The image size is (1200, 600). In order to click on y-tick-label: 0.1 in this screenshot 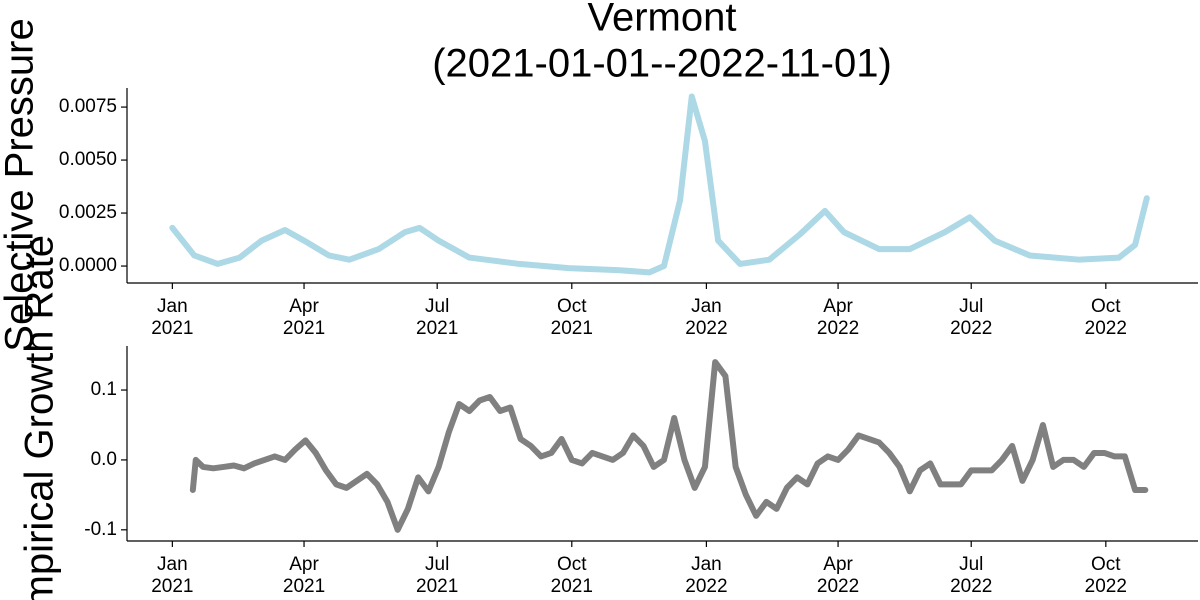, I will do `click(104, 389)`.